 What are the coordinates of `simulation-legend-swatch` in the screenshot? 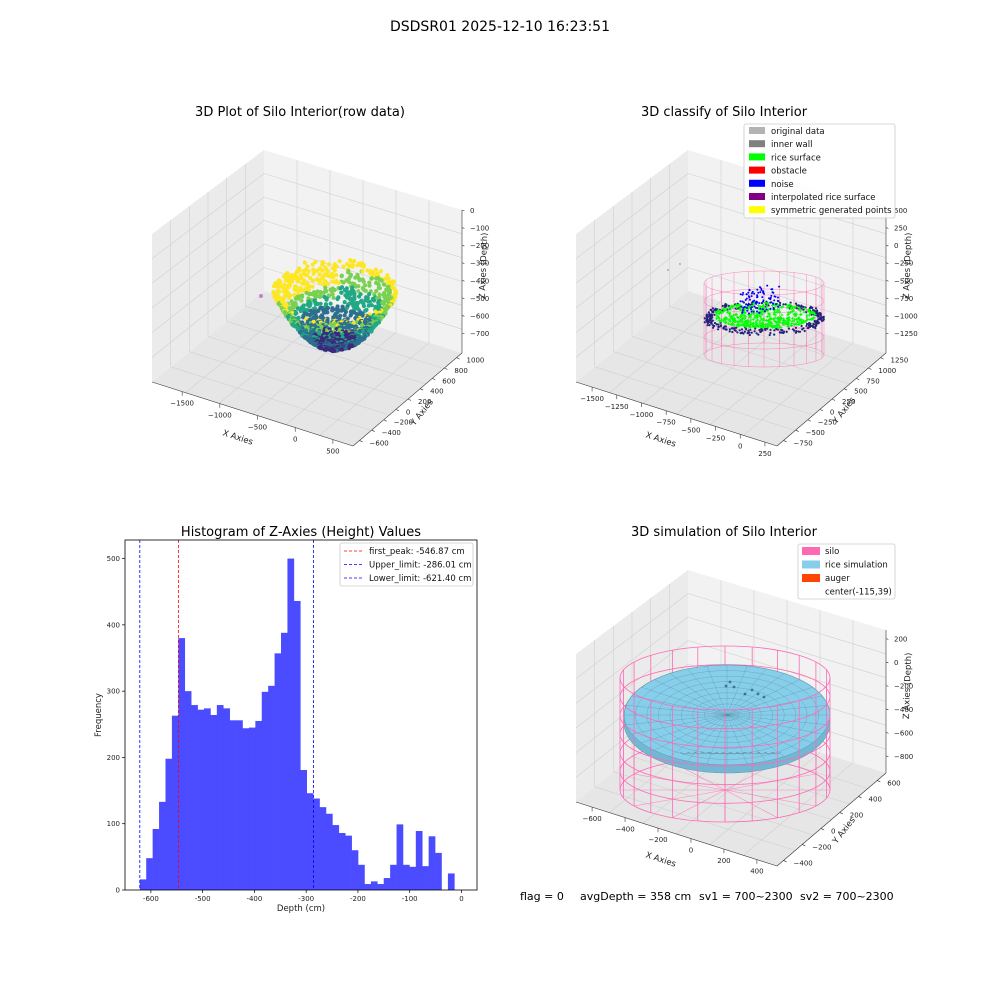 It's located at (811, 551).